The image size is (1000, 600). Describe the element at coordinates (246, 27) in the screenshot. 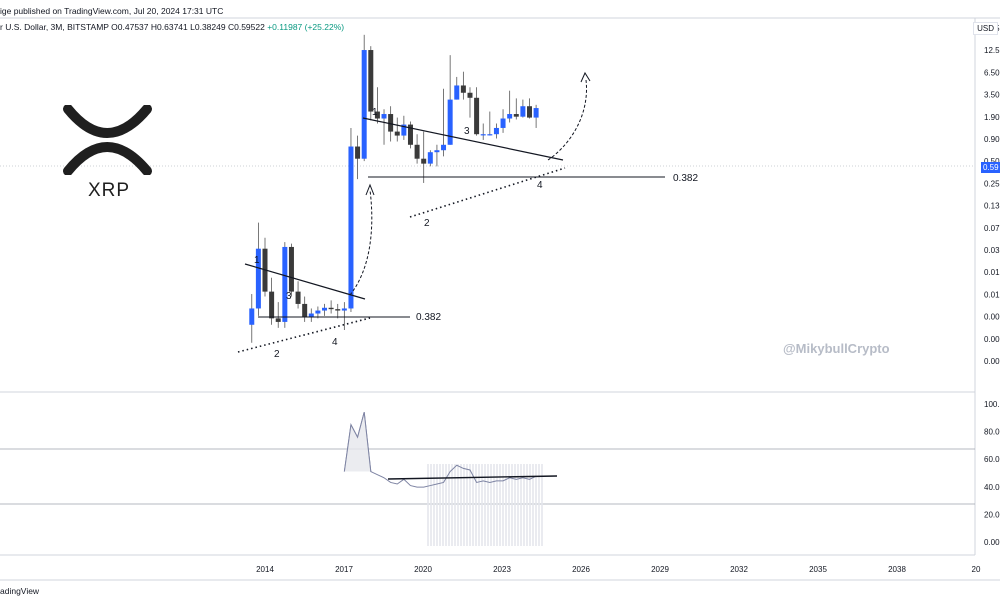

I see `ohlc-close: C0.59522` at that location.